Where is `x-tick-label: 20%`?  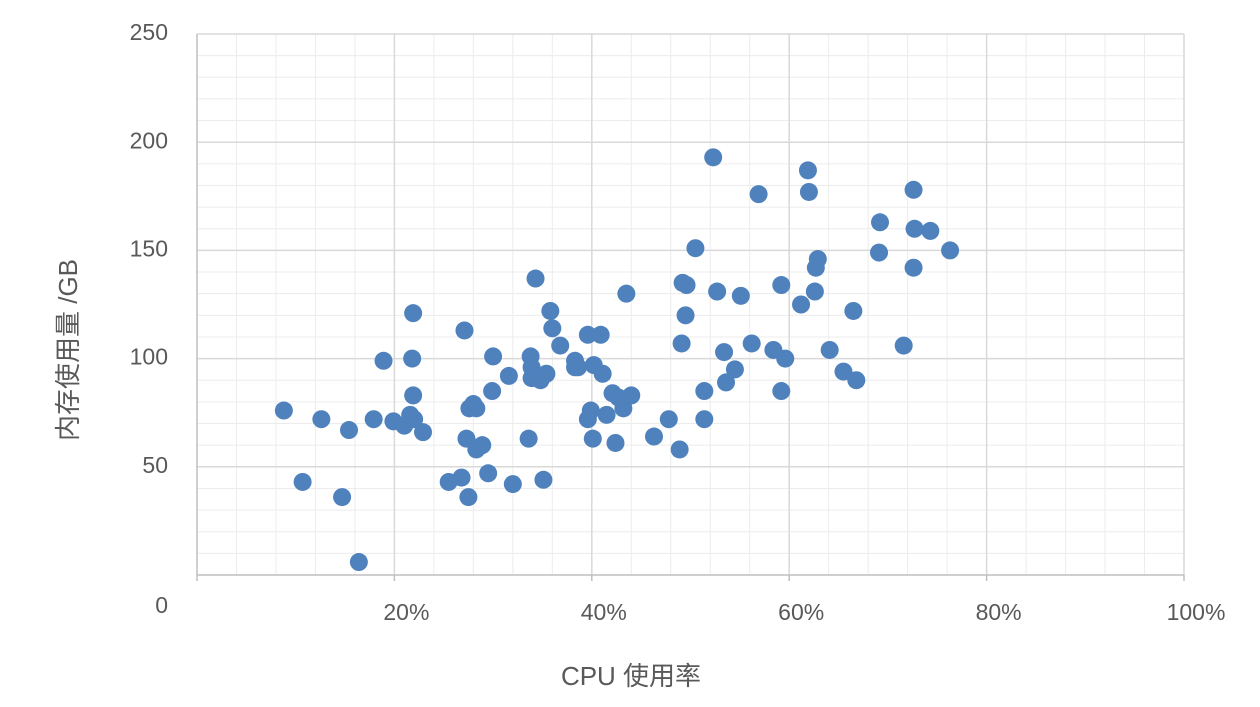
x-tick-label: 20% is located at coordinates (406, 612).